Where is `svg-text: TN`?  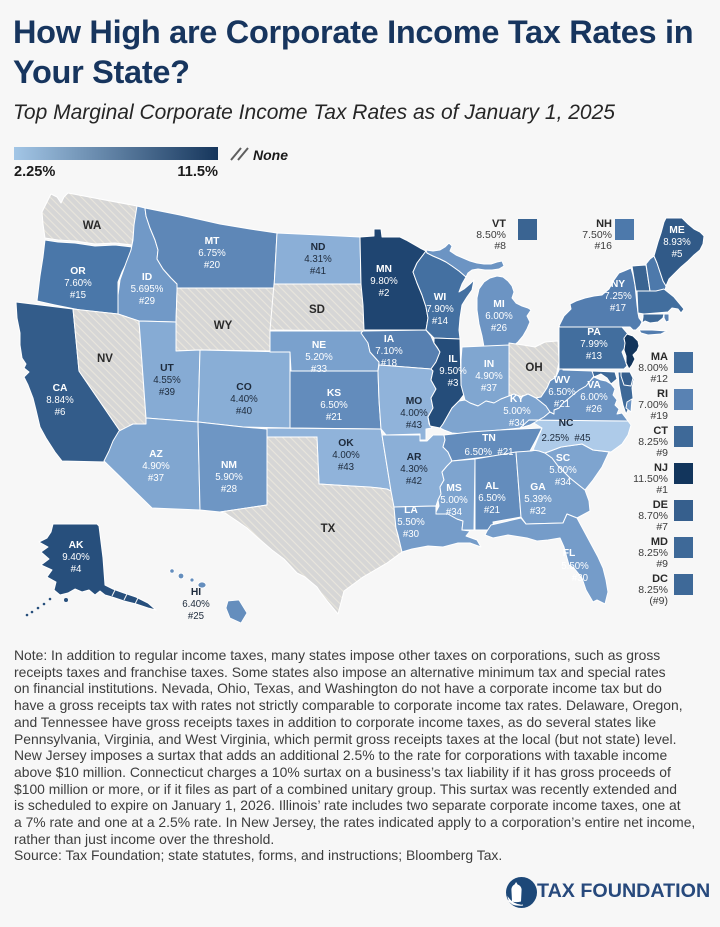 svg-text: TN is located at coordinates (489, 438).